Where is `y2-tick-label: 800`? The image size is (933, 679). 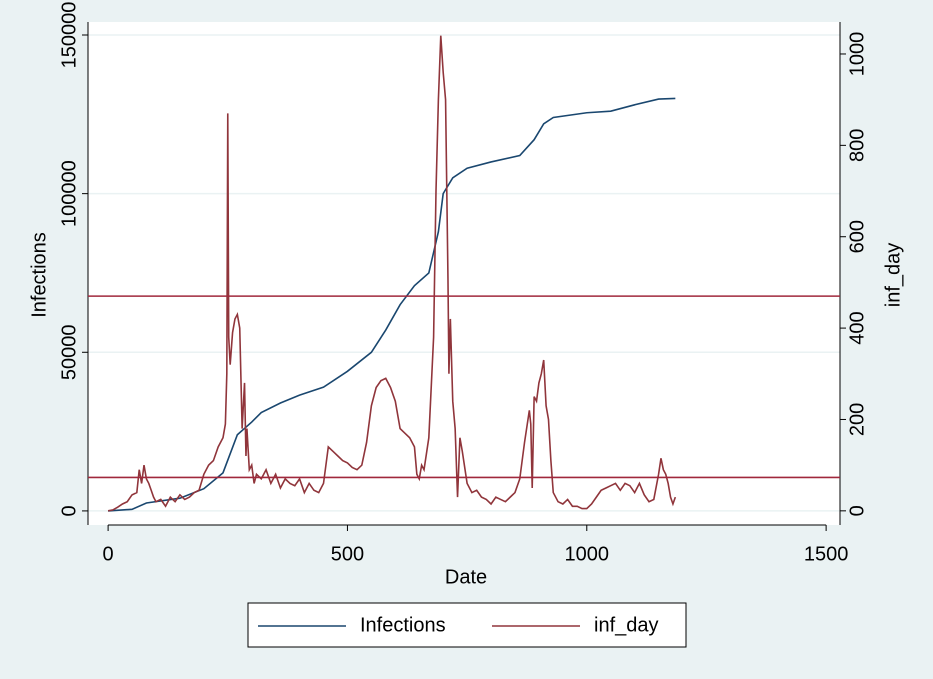
y2-tick-label: 800 is located at coordinates (857, 145).